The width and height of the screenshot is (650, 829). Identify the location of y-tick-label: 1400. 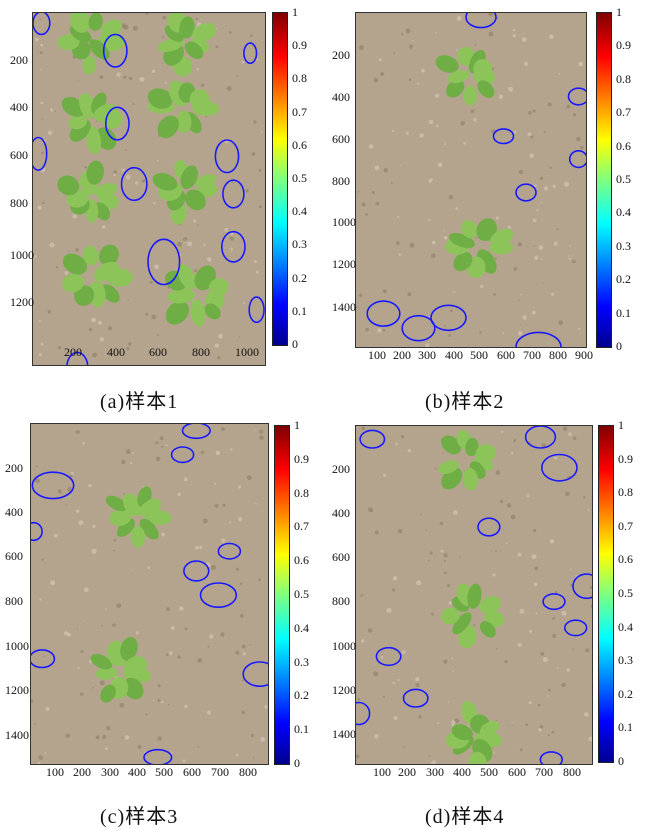
(17, 735).